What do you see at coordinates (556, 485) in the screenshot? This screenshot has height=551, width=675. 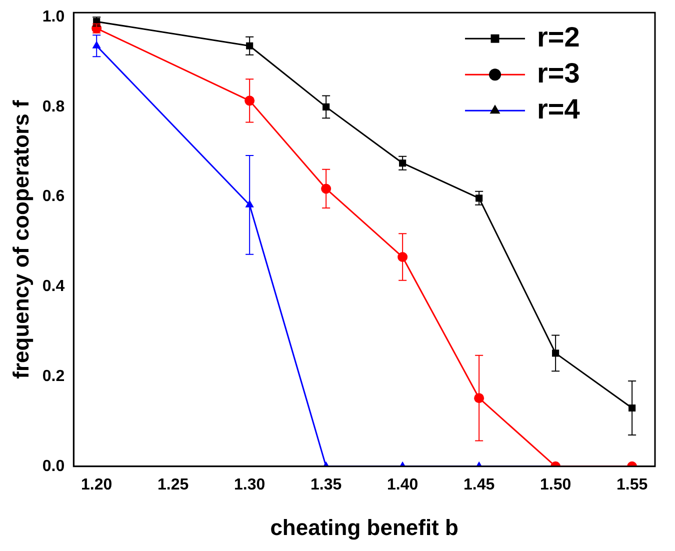 I see `x-tick-label: 1.50` at bounding box center [556, 485].